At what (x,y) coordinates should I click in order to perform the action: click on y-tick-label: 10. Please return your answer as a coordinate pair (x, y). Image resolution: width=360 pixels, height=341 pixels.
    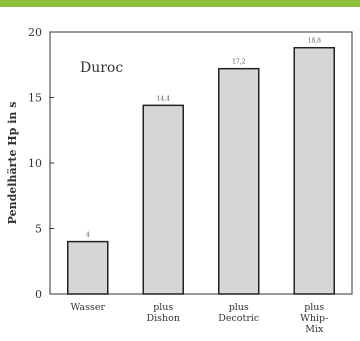
    Looking at the image, I should click on (35, 163).